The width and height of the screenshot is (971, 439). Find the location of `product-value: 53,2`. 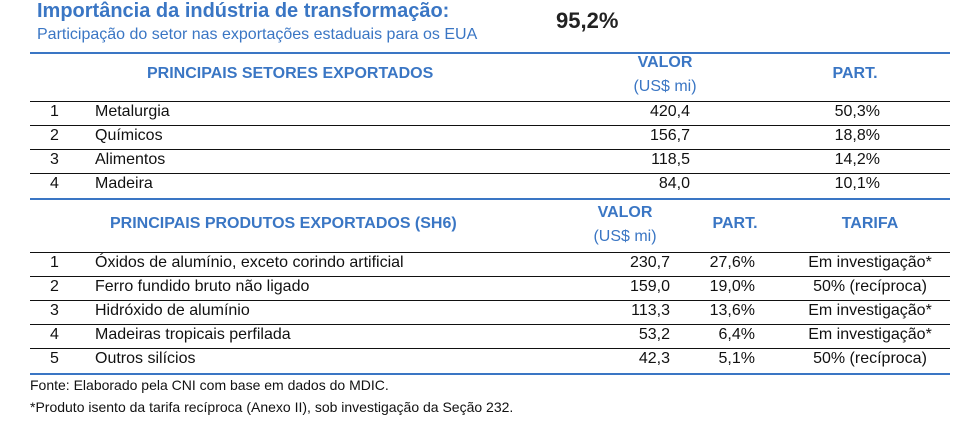

product-value: 53,2 is located at coordinates (654, 334).